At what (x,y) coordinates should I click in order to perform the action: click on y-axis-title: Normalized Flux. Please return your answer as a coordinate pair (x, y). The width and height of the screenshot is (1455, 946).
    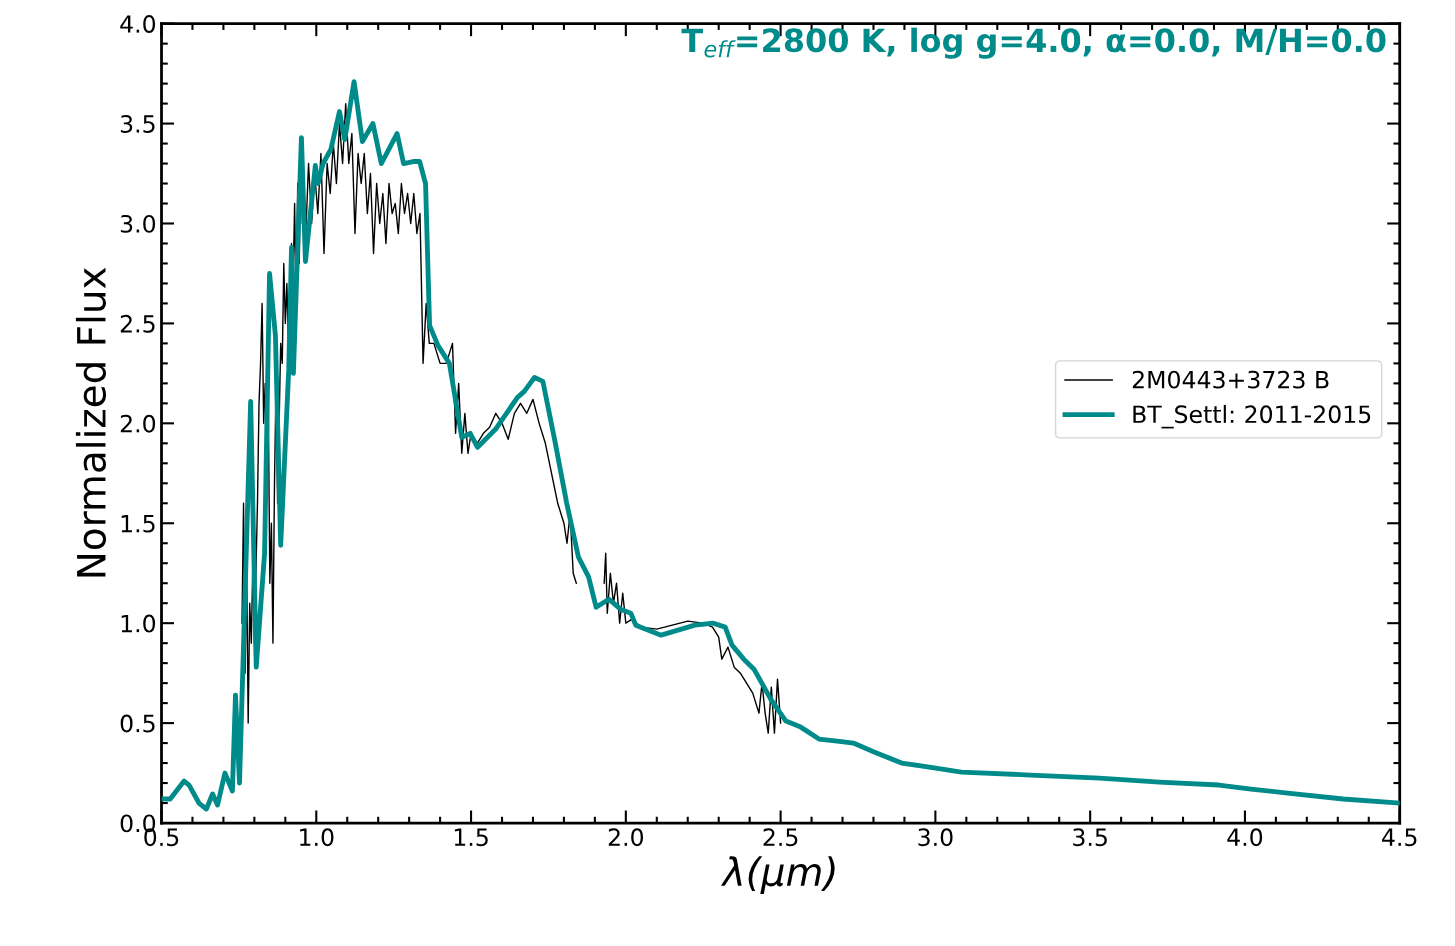
    Looking at the image, I should click on (90, 422).